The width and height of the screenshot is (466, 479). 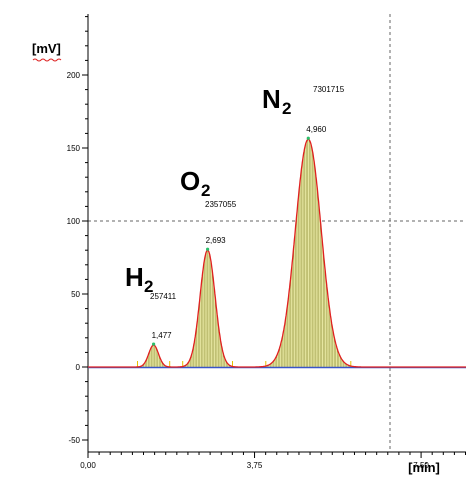 What do you see at coordinates (316, 129) in the screenshot?
I see `peak-retention-time: 4,960` at bounding box center [316, 129].